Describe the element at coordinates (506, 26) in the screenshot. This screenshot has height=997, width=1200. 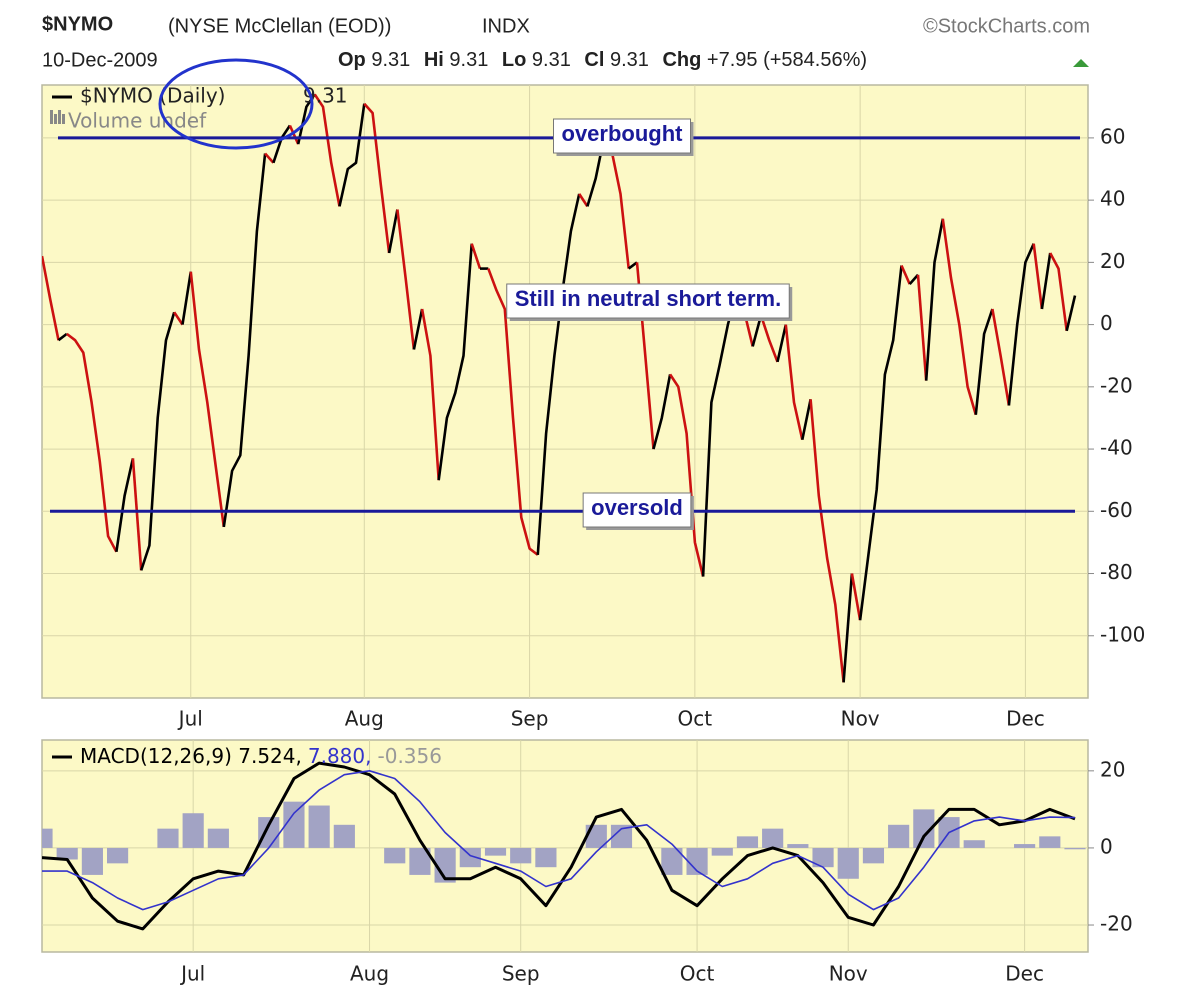
I see `exchange: INDX` at that location.